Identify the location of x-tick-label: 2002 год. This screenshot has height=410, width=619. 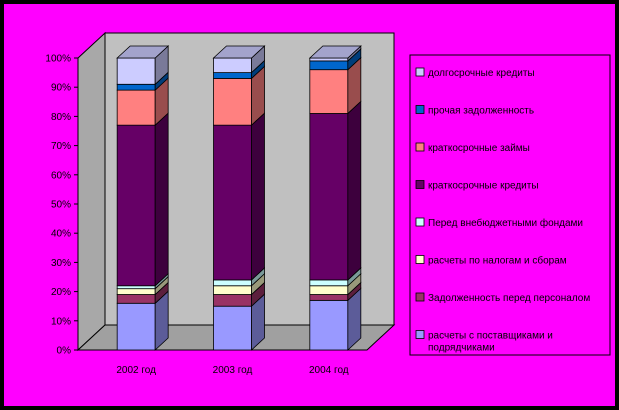
(136, 370).